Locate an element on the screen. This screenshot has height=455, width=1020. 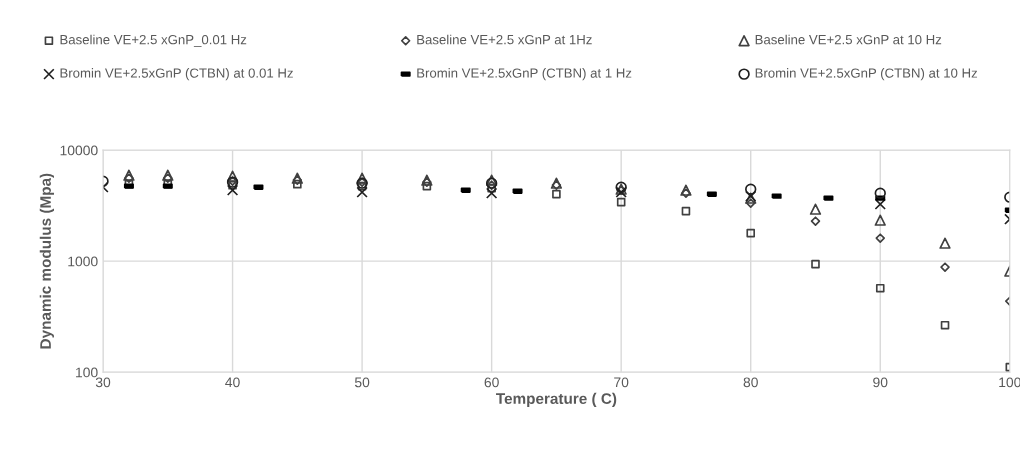
x-tick-label: 50 is located at coordinates (362, 382).